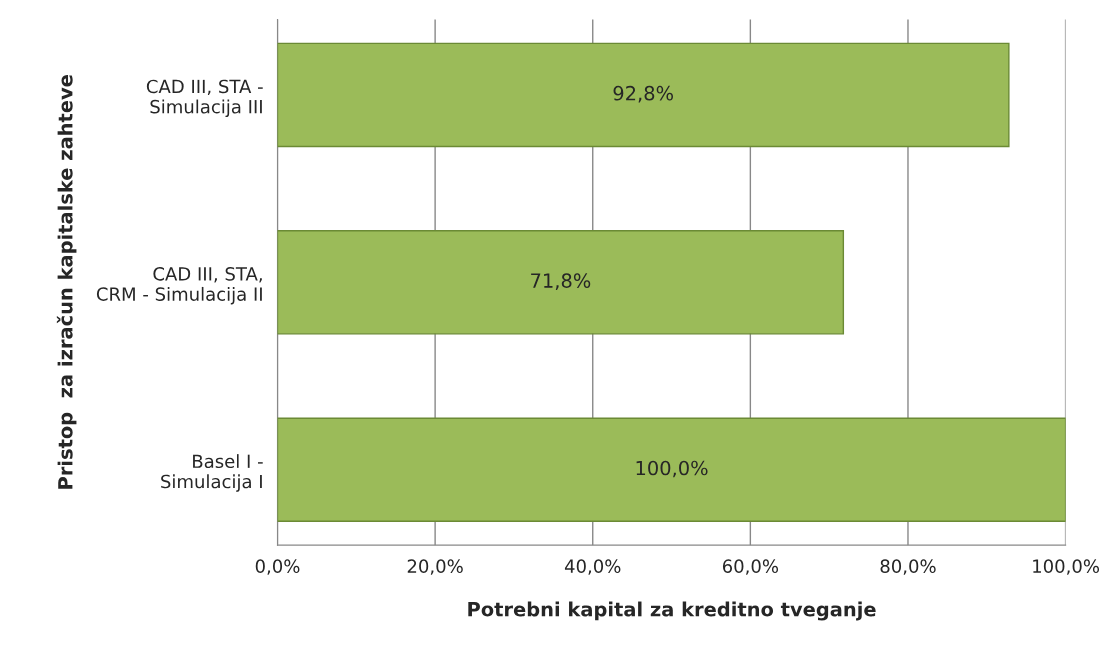  I want to click on y-axis-title: Pristop za izračun kapitalske zahteve, so click(66, 282).